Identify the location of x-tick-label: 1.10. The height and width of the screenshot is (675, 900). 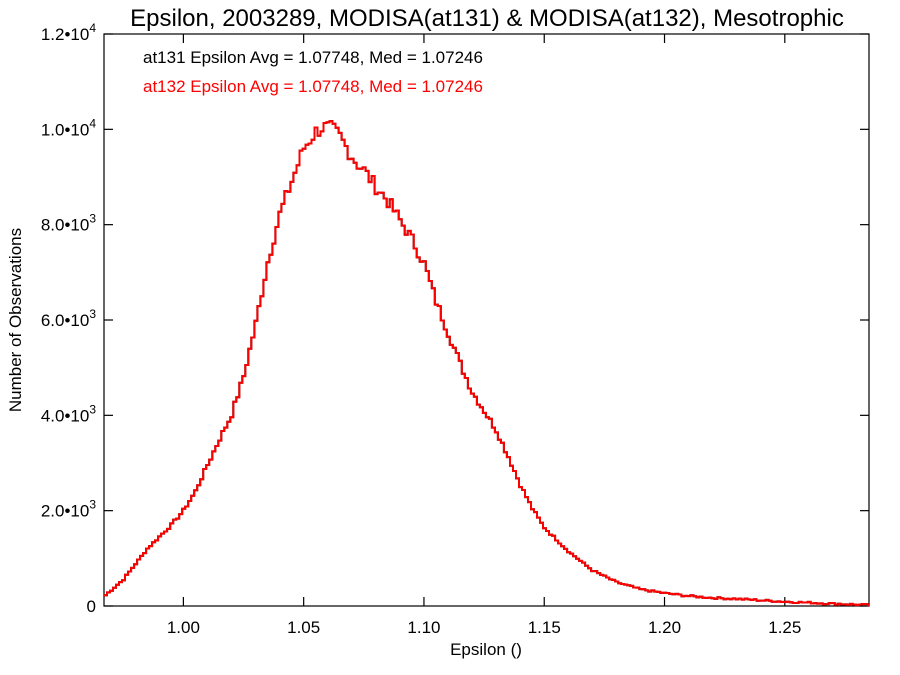
(423, 627).